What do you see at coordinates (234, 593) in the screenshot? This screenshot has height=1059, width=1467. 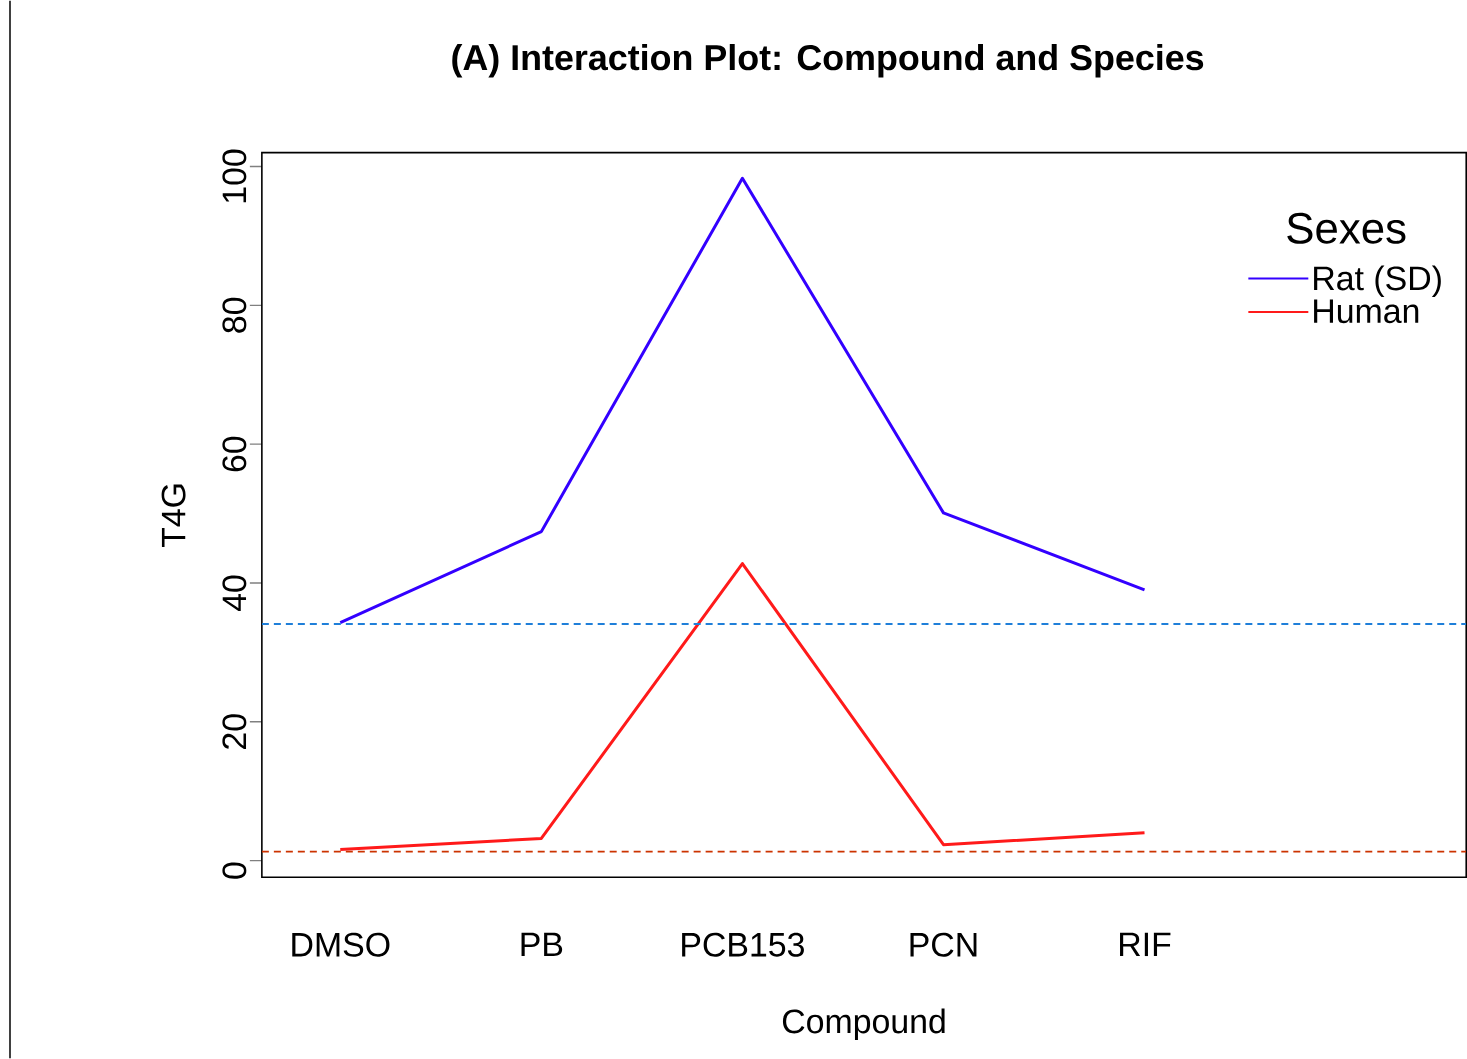 I see `y-tick-label: 40` at bounding box center [234, 593].